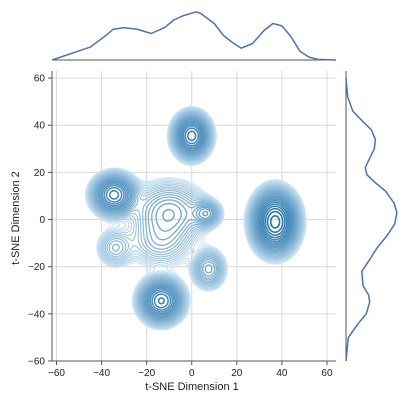 This screenshot has height=407, width=407. Describe the element at coordinates (101, 373) in the screenshot. I see `x-tick-label: −40` at that location.